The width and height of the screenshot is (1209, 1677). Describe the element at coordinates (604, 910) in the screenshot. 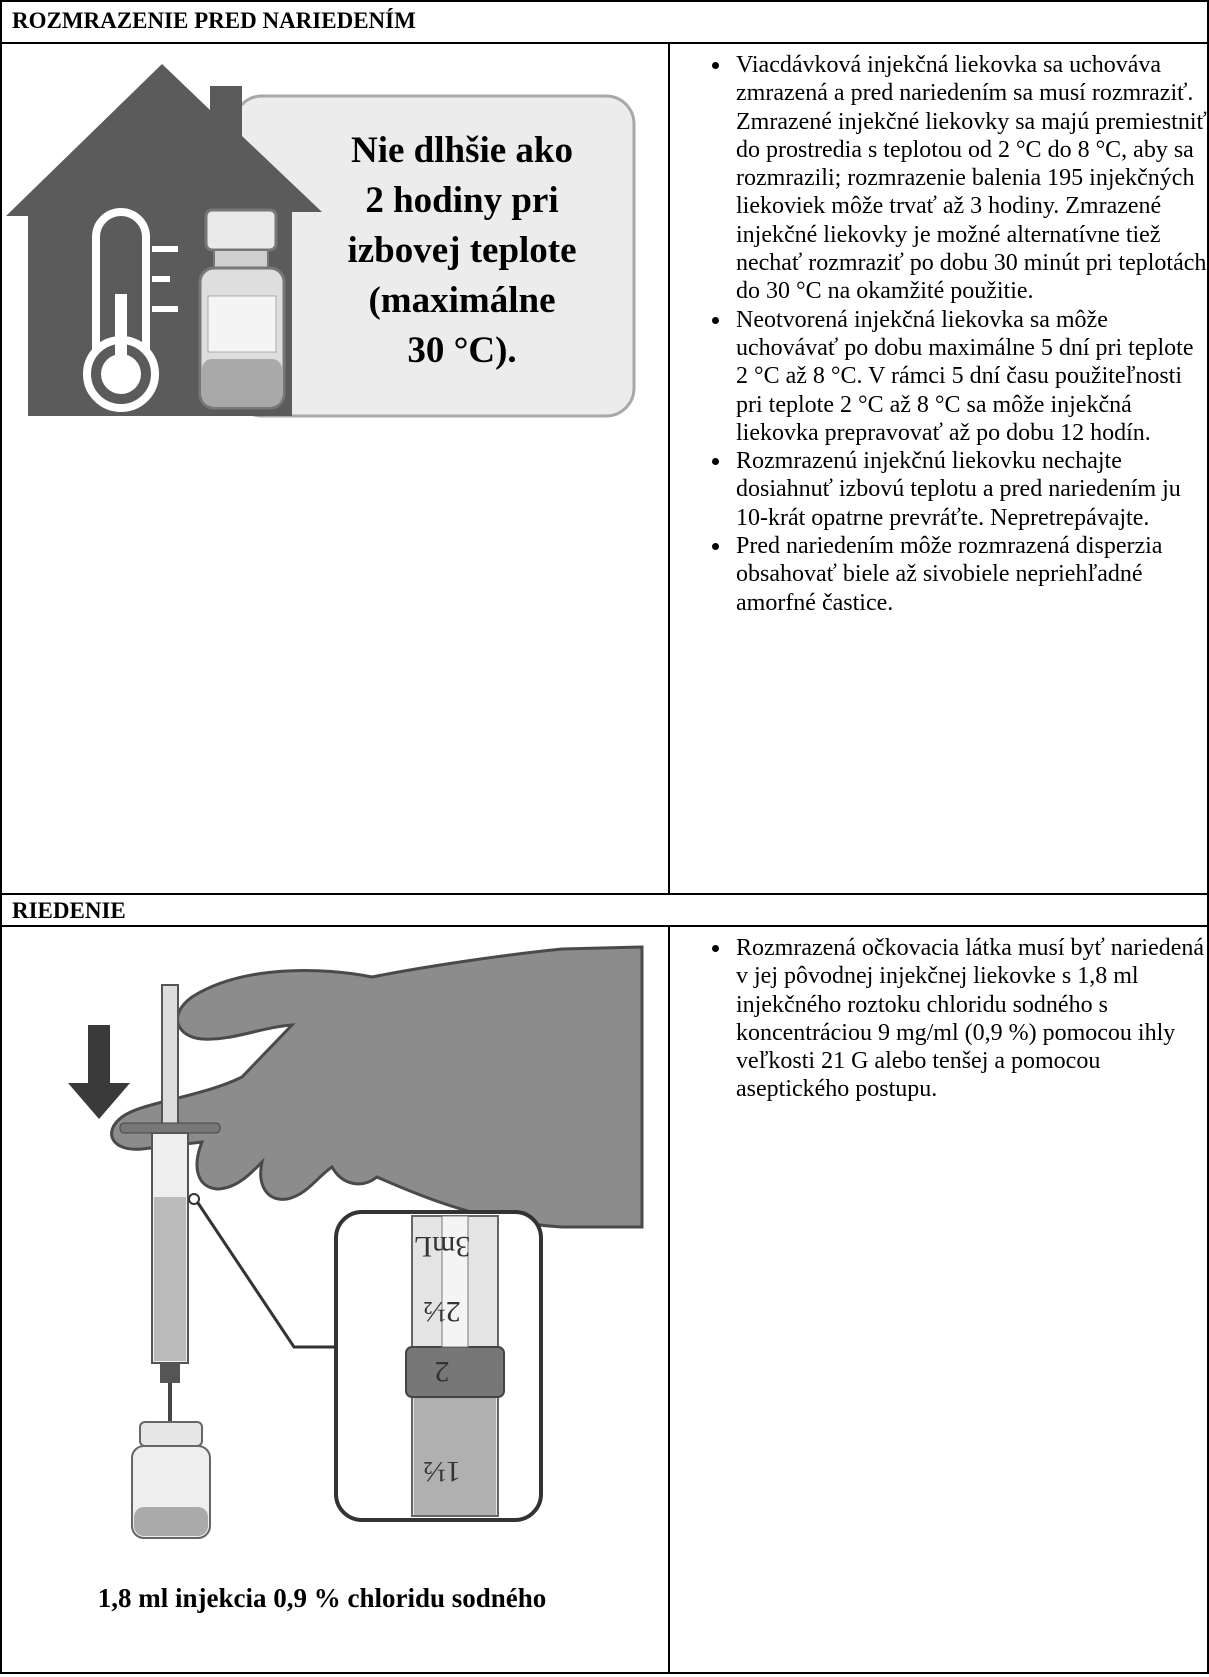

I see `section-title: RIEDENIE` at that location.